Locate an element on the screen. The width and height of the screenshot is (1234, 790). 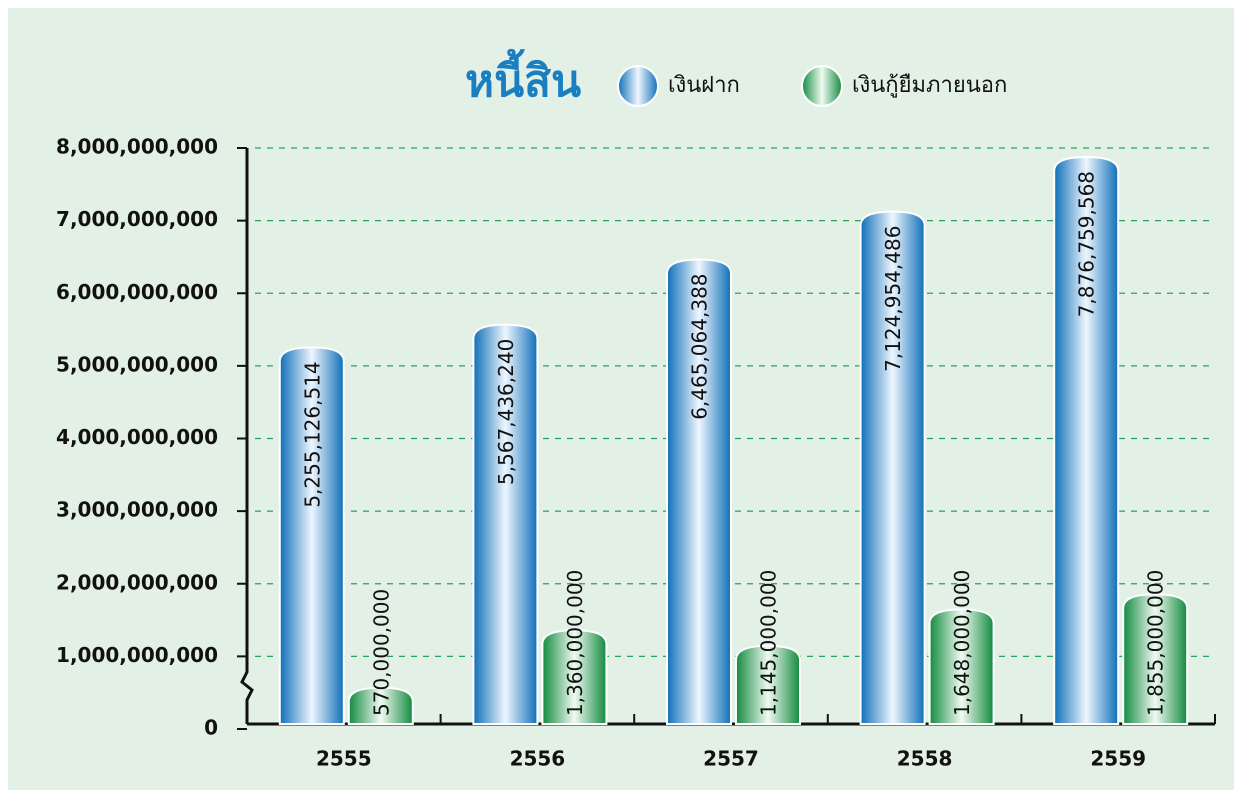
x-tick-label: 2555 is located at coordinates (344, 759).